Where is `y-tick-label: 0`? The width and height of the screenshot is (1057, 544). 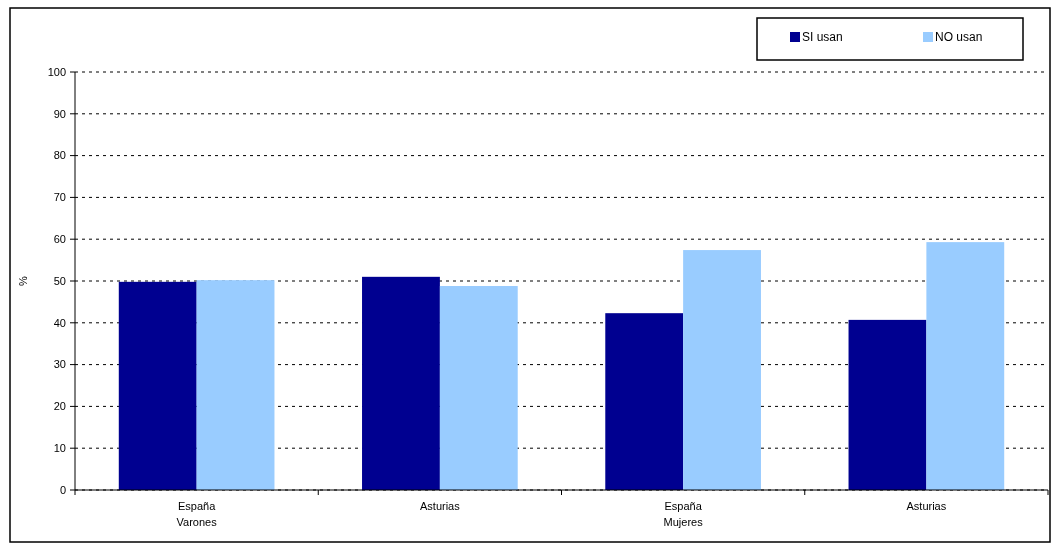
y-tick-label: 0 is located at coordinates (62, 489).